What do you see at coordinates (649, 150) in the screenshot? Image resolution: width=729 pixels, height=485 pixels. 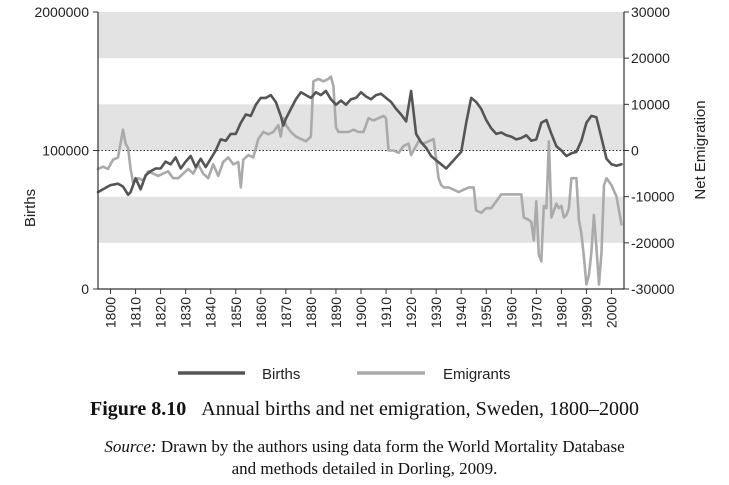 I see `right-tick-labels: 30000 20000 10000 0 -10000 -20000 -30000` at bounding box center [649, 150].